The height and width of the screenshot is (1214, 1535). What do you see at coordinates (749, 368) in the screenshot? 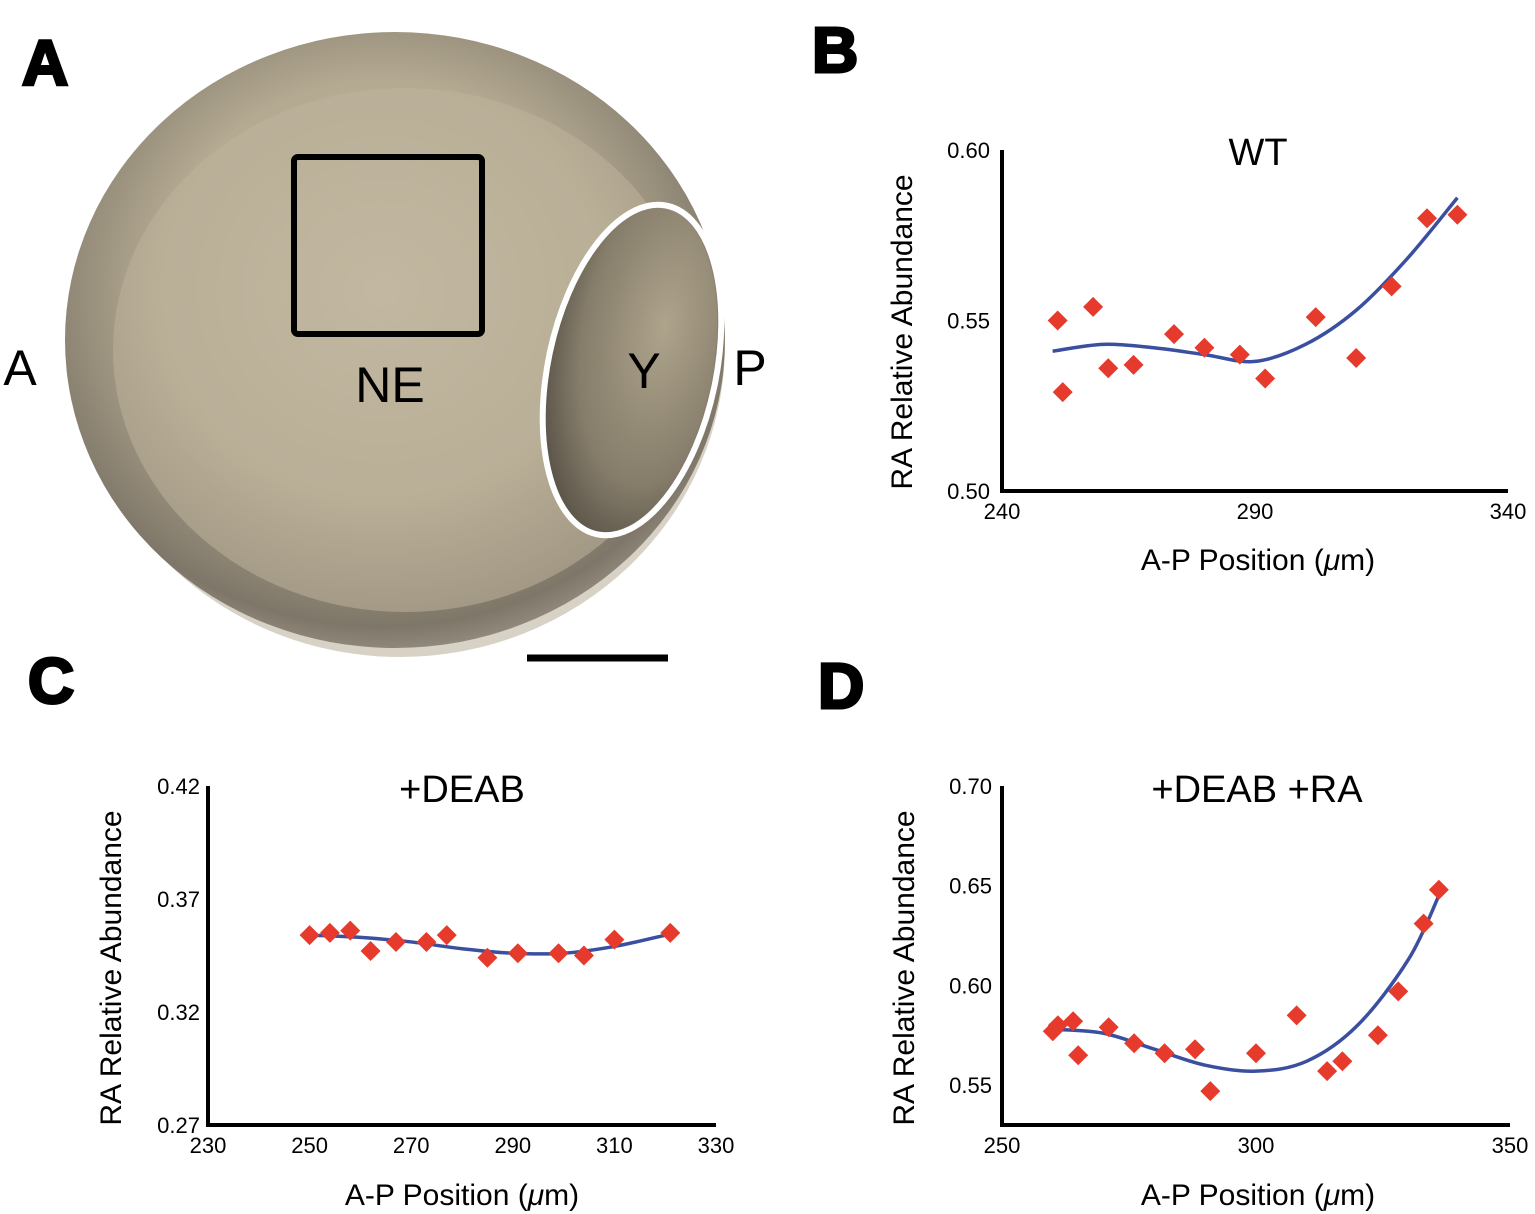
I see `posterior-label: P` at bounding box center [749, 368].